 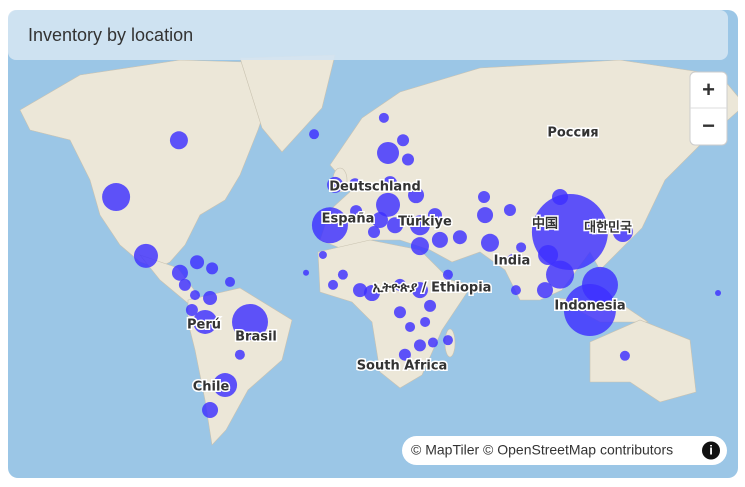 What do you see at coordinates (572, 133) in the screenshot?
I see `country-label: Россия` at bounding box center [572, 133].